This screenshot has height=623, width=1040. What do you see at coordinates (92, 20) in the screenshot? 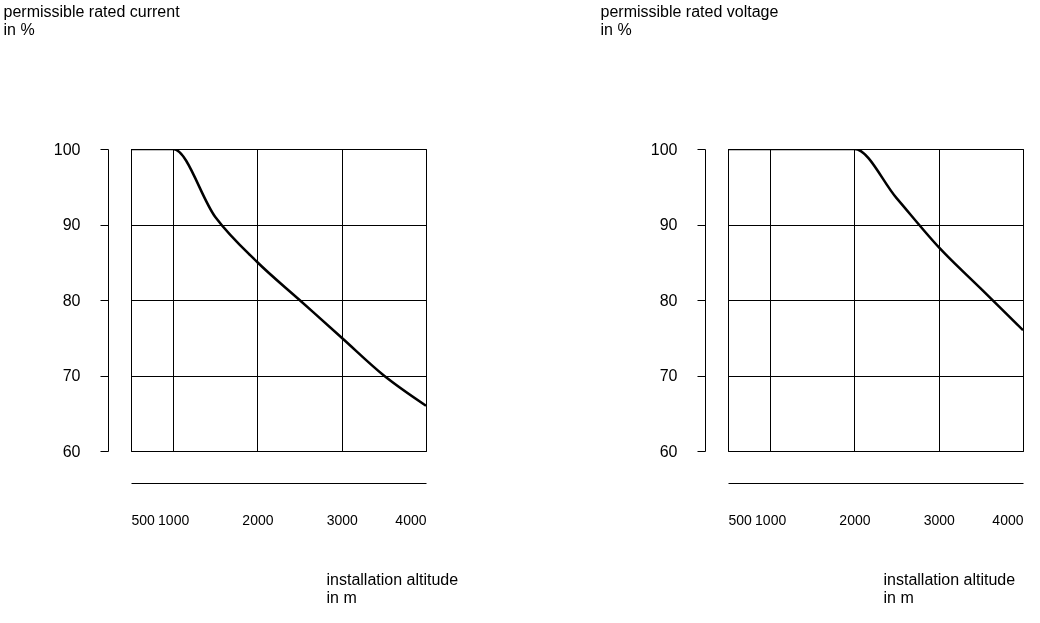
I see `y-axis-title: permissible rated current in %` at bounding box center [92, 20].